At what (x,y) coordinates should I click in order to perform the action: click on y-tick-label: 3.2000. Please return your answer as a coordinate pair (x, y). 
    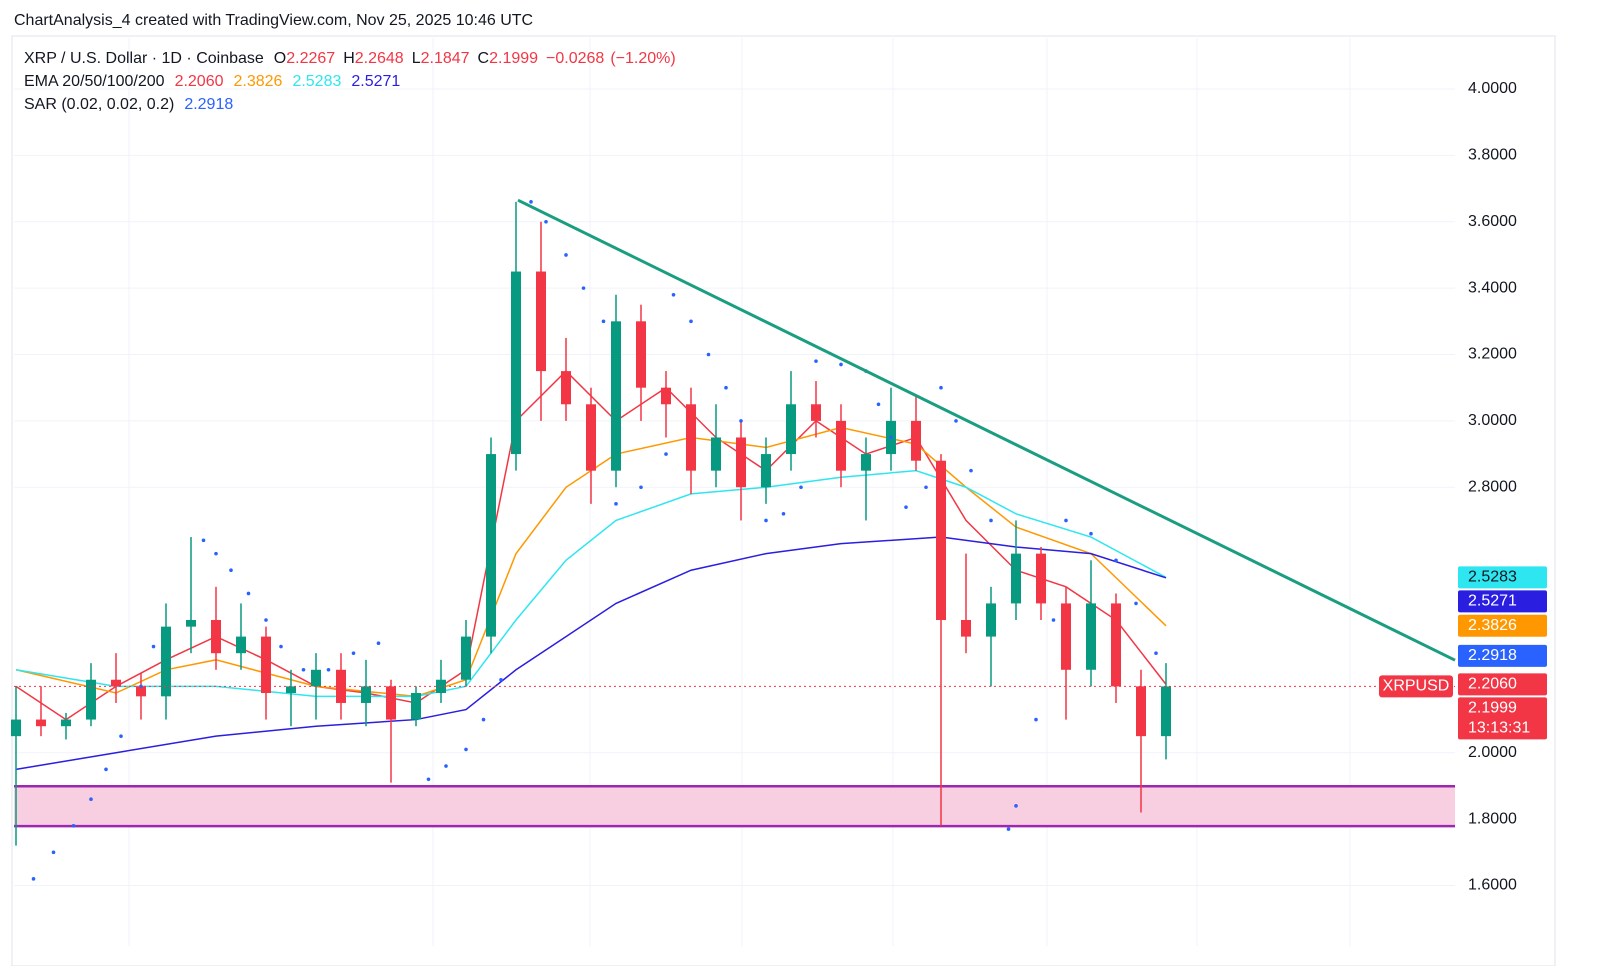
    Looking at the image, I should click on (1492, 354).